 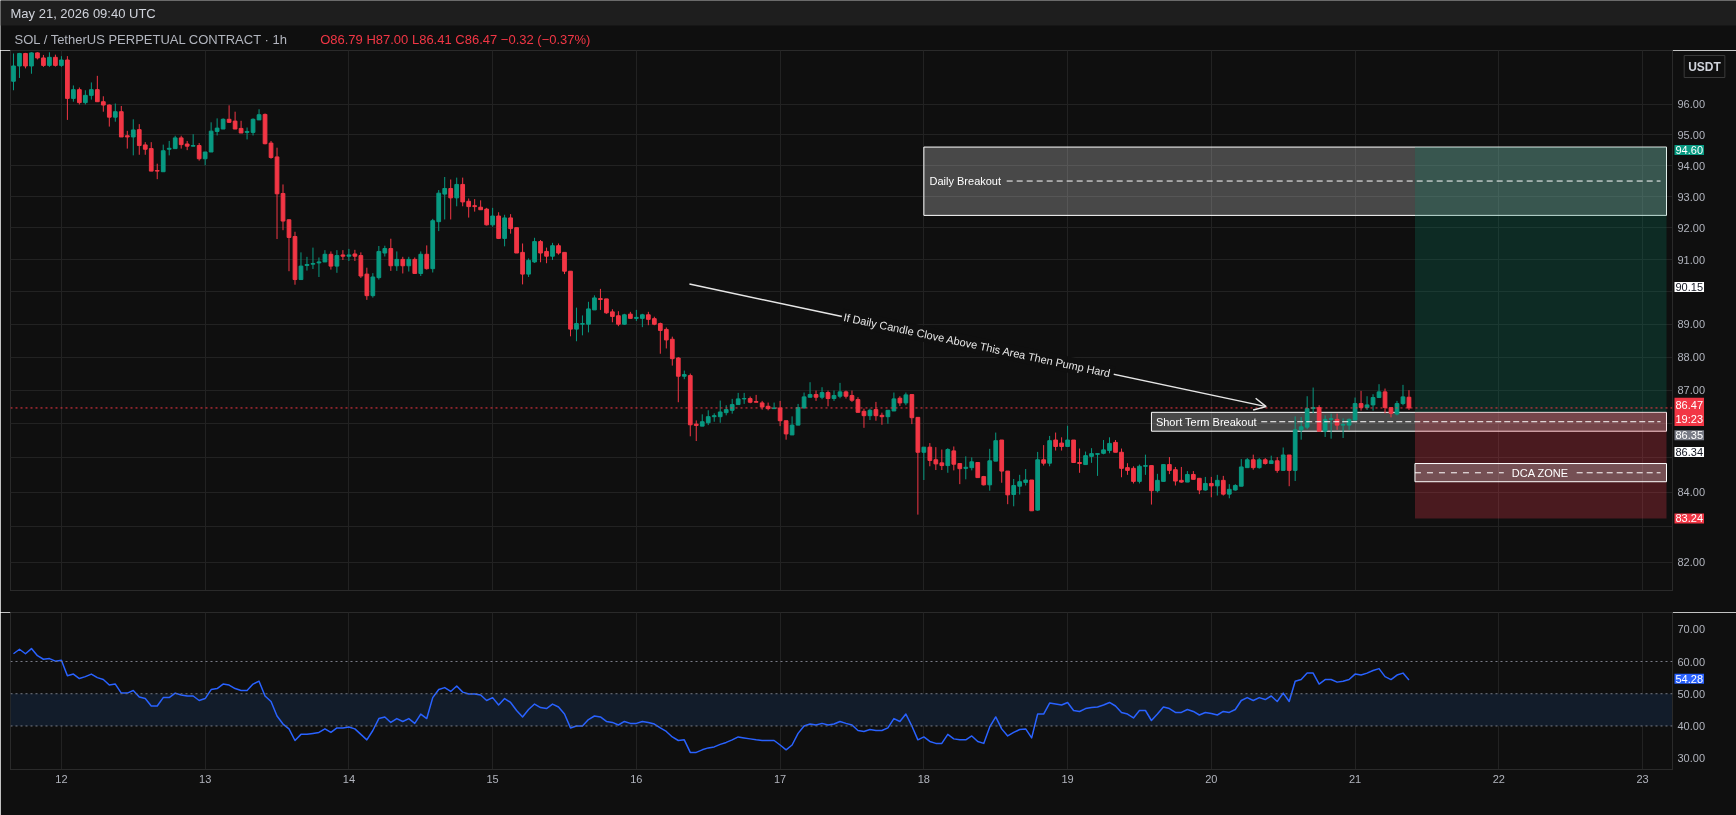 I want to click on text: 83.24, so click(x=1689, y=518).